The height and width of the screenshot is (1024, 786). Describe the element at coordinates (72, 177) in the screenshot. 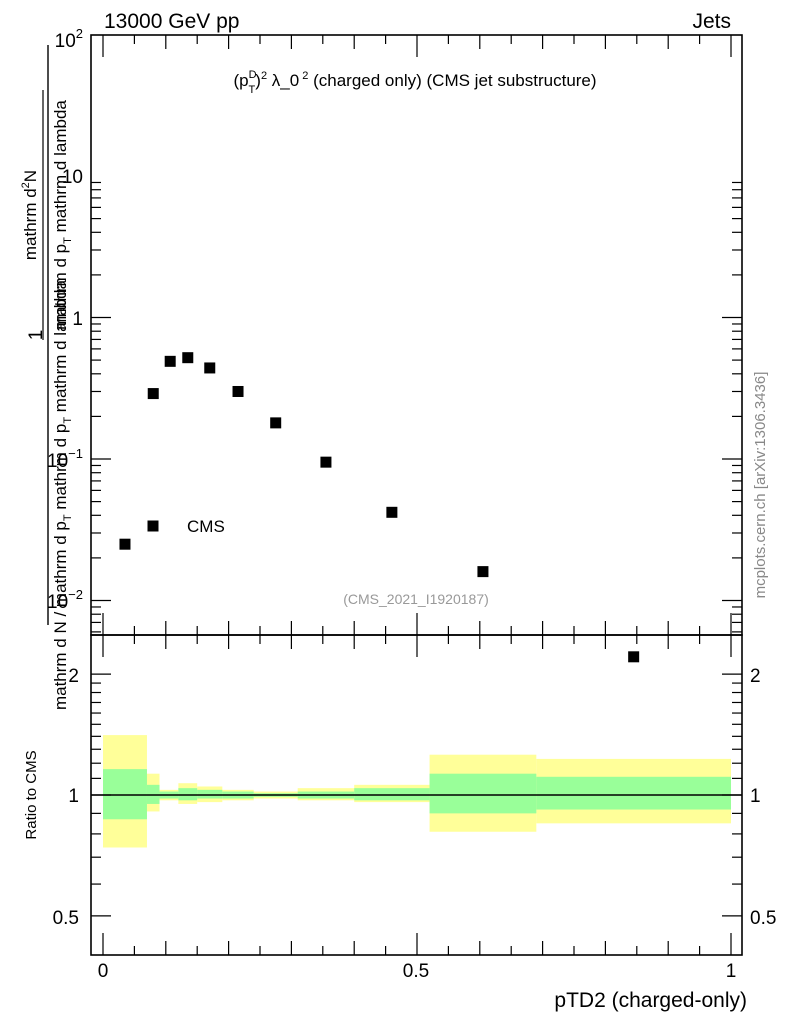

I see `y-tick-label-10: 10` at that location.